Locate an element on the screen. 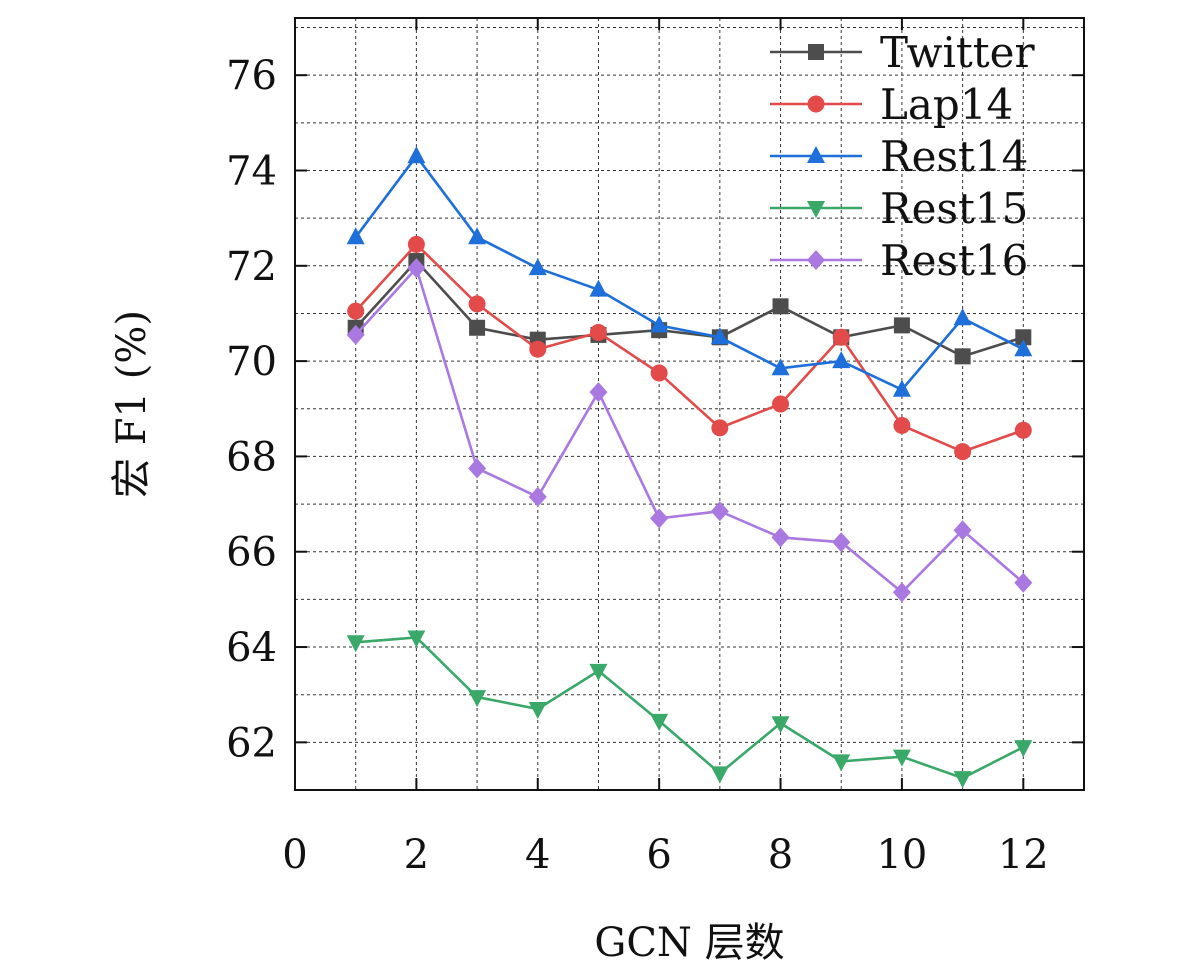  y-tick-label: 74 is located at coordinates (251, 171).